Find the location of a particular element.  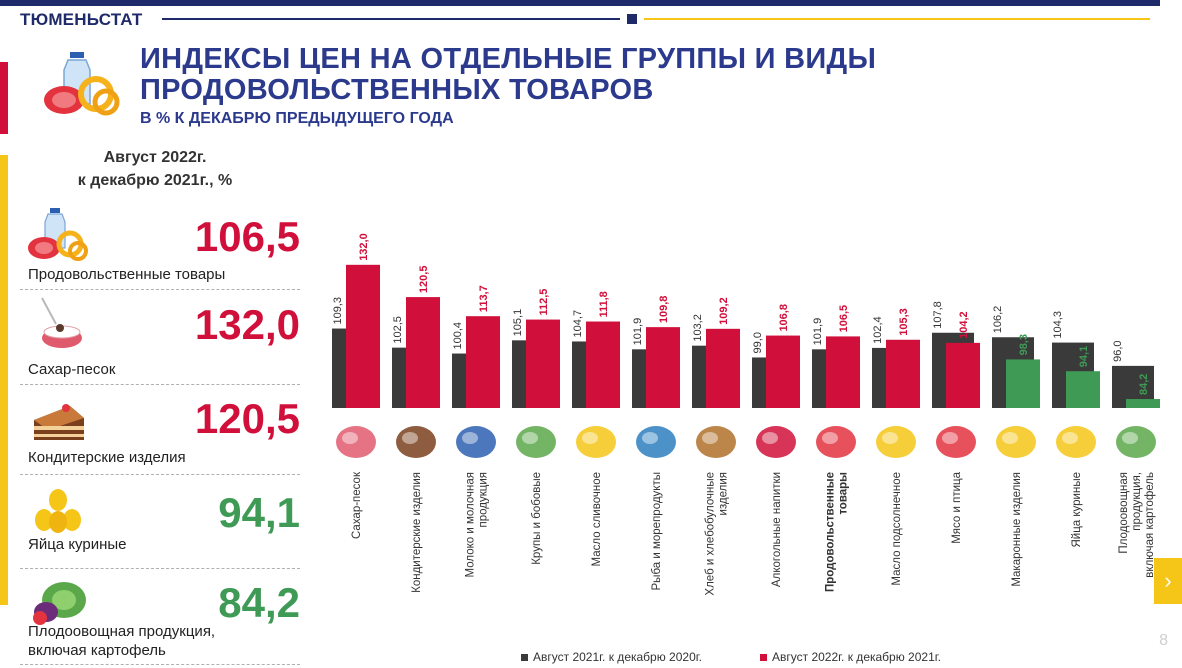

data-label-2021: 109,3 is located at coordinates (338, 311).